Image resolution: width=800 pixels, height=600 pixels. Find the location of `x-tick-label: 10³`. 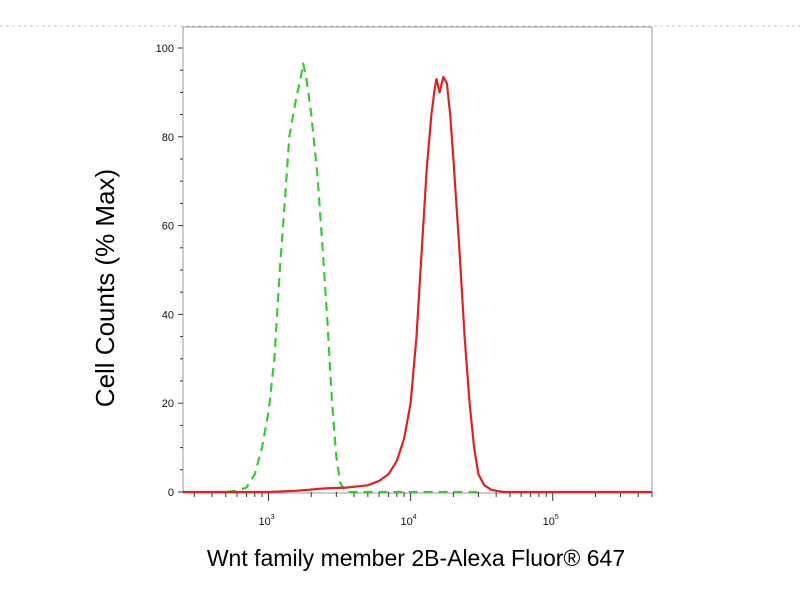

x-tick-label: 10³ is located at coordinates (266, 521).